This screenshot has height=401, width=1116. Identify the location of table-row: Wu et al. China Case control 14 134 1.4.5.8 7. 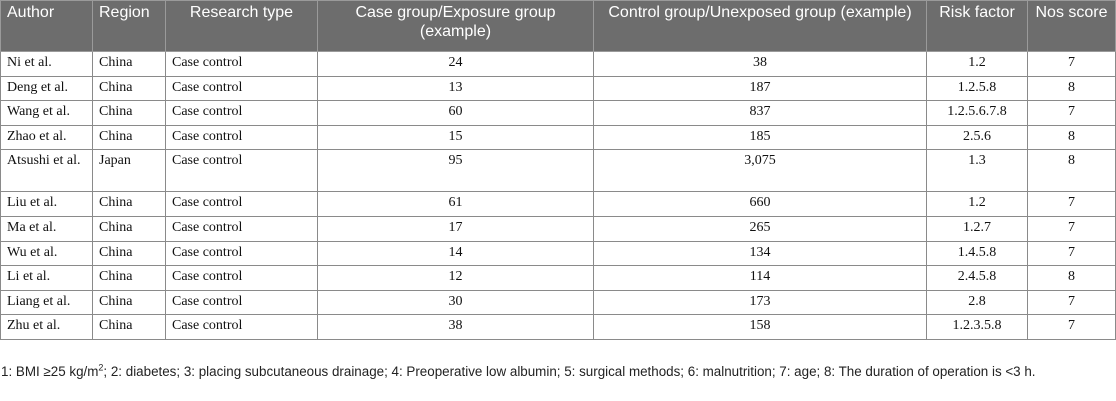
(558, 253).